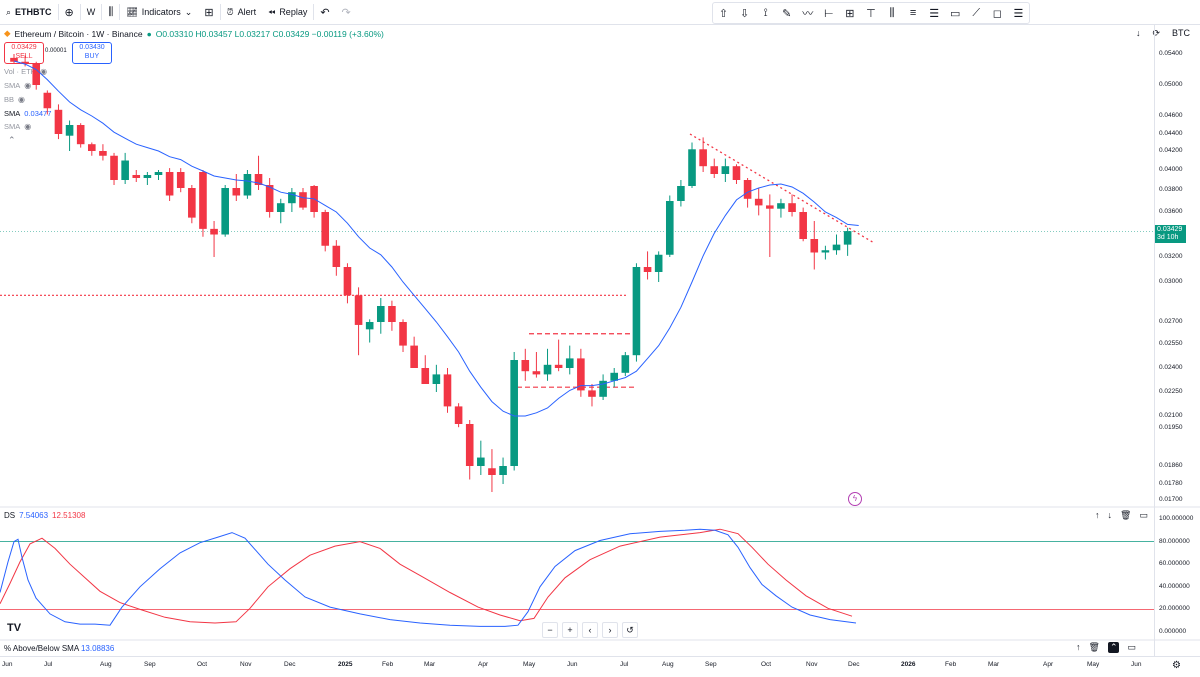 The height and width of the screenshot is (677, 1200). Describe the element at coordinates (723, 13) in the screenshot. I see `arrow-up-icon: ⇧` at that location.